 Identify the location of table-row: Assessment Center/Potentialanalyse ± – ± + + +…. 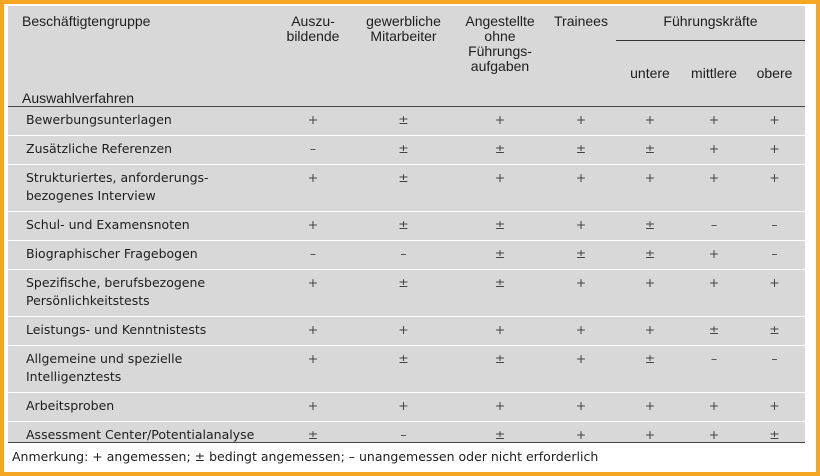
(406, 435).